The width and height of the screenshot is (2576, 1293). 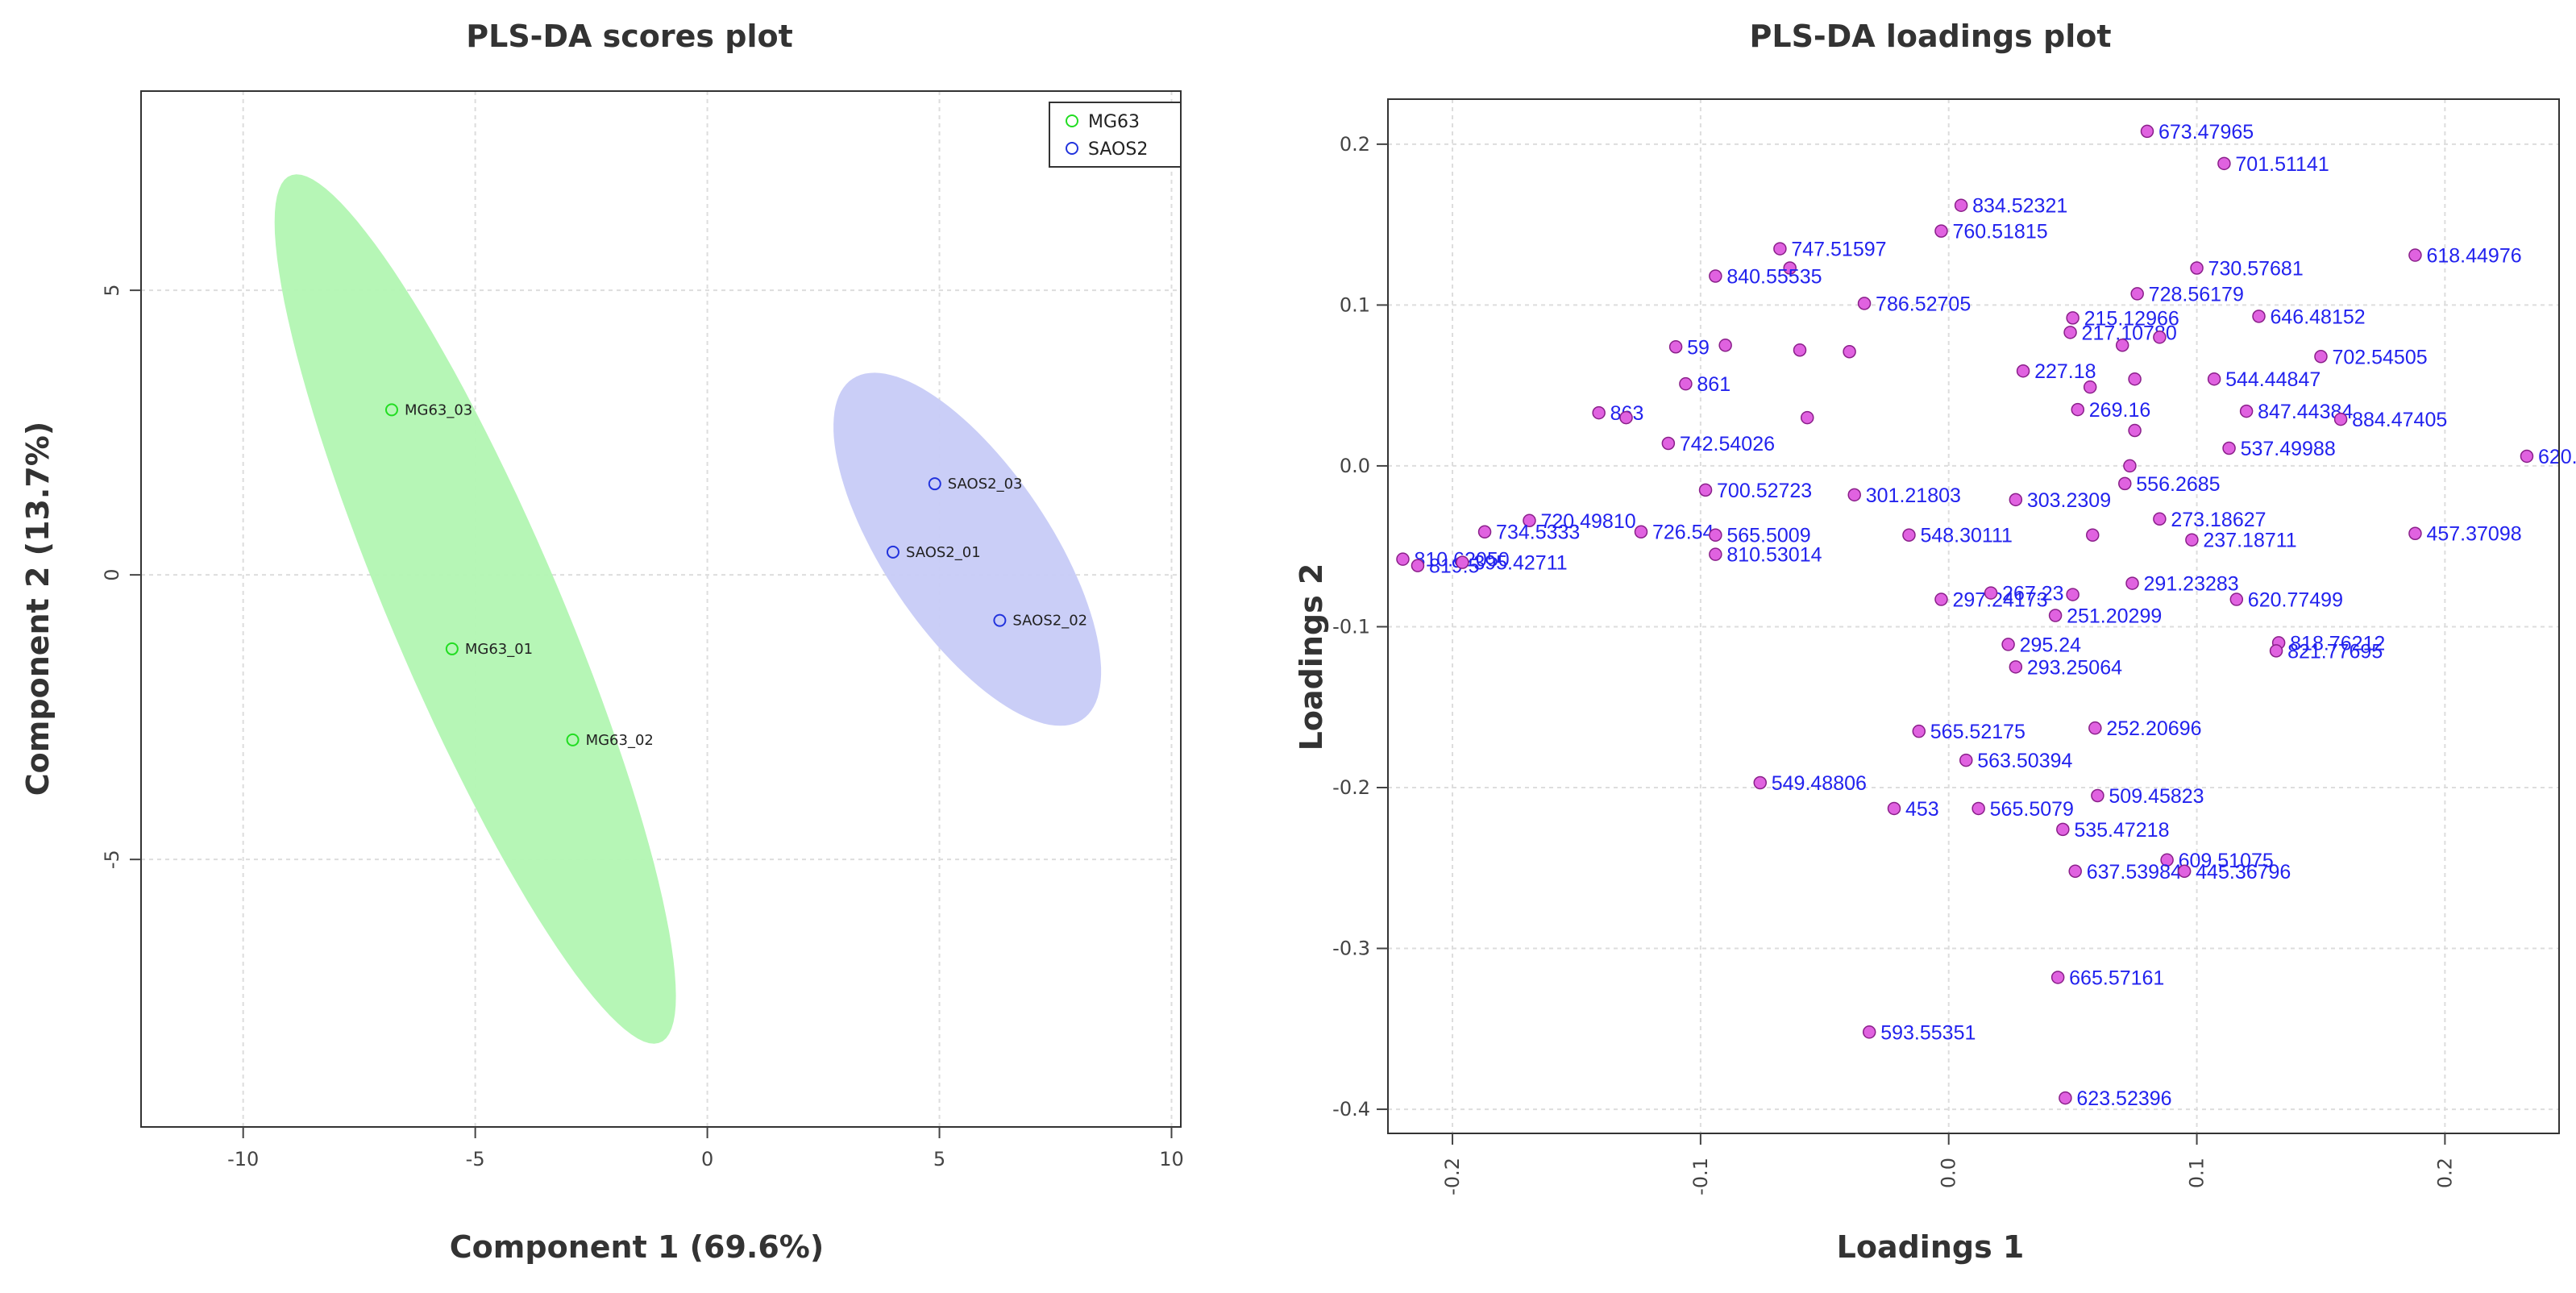 I want to click on loading-point-label: 810.53014, so click(x=1774, y=555).